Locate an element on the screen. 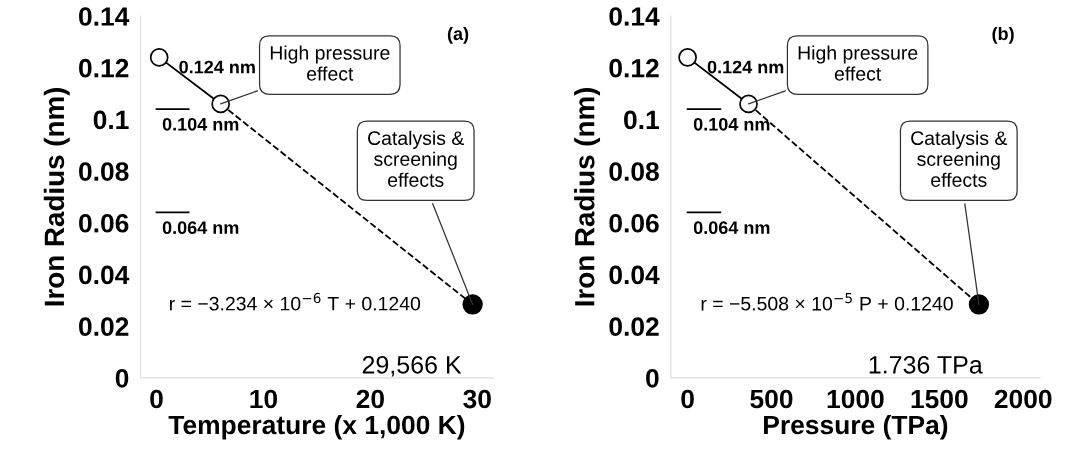 Image resolution: width=1089 pixels, height=458 pixels. annotation: 29,566 K is located at coordinates (412, 366).